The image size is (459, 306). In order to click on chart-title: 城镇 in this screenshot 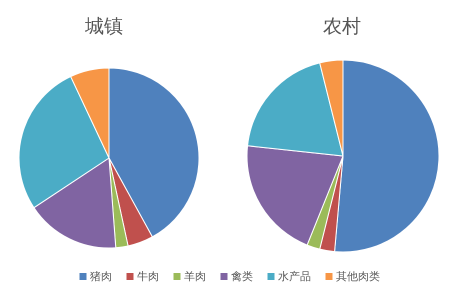, I will do `click(103, 27)`.